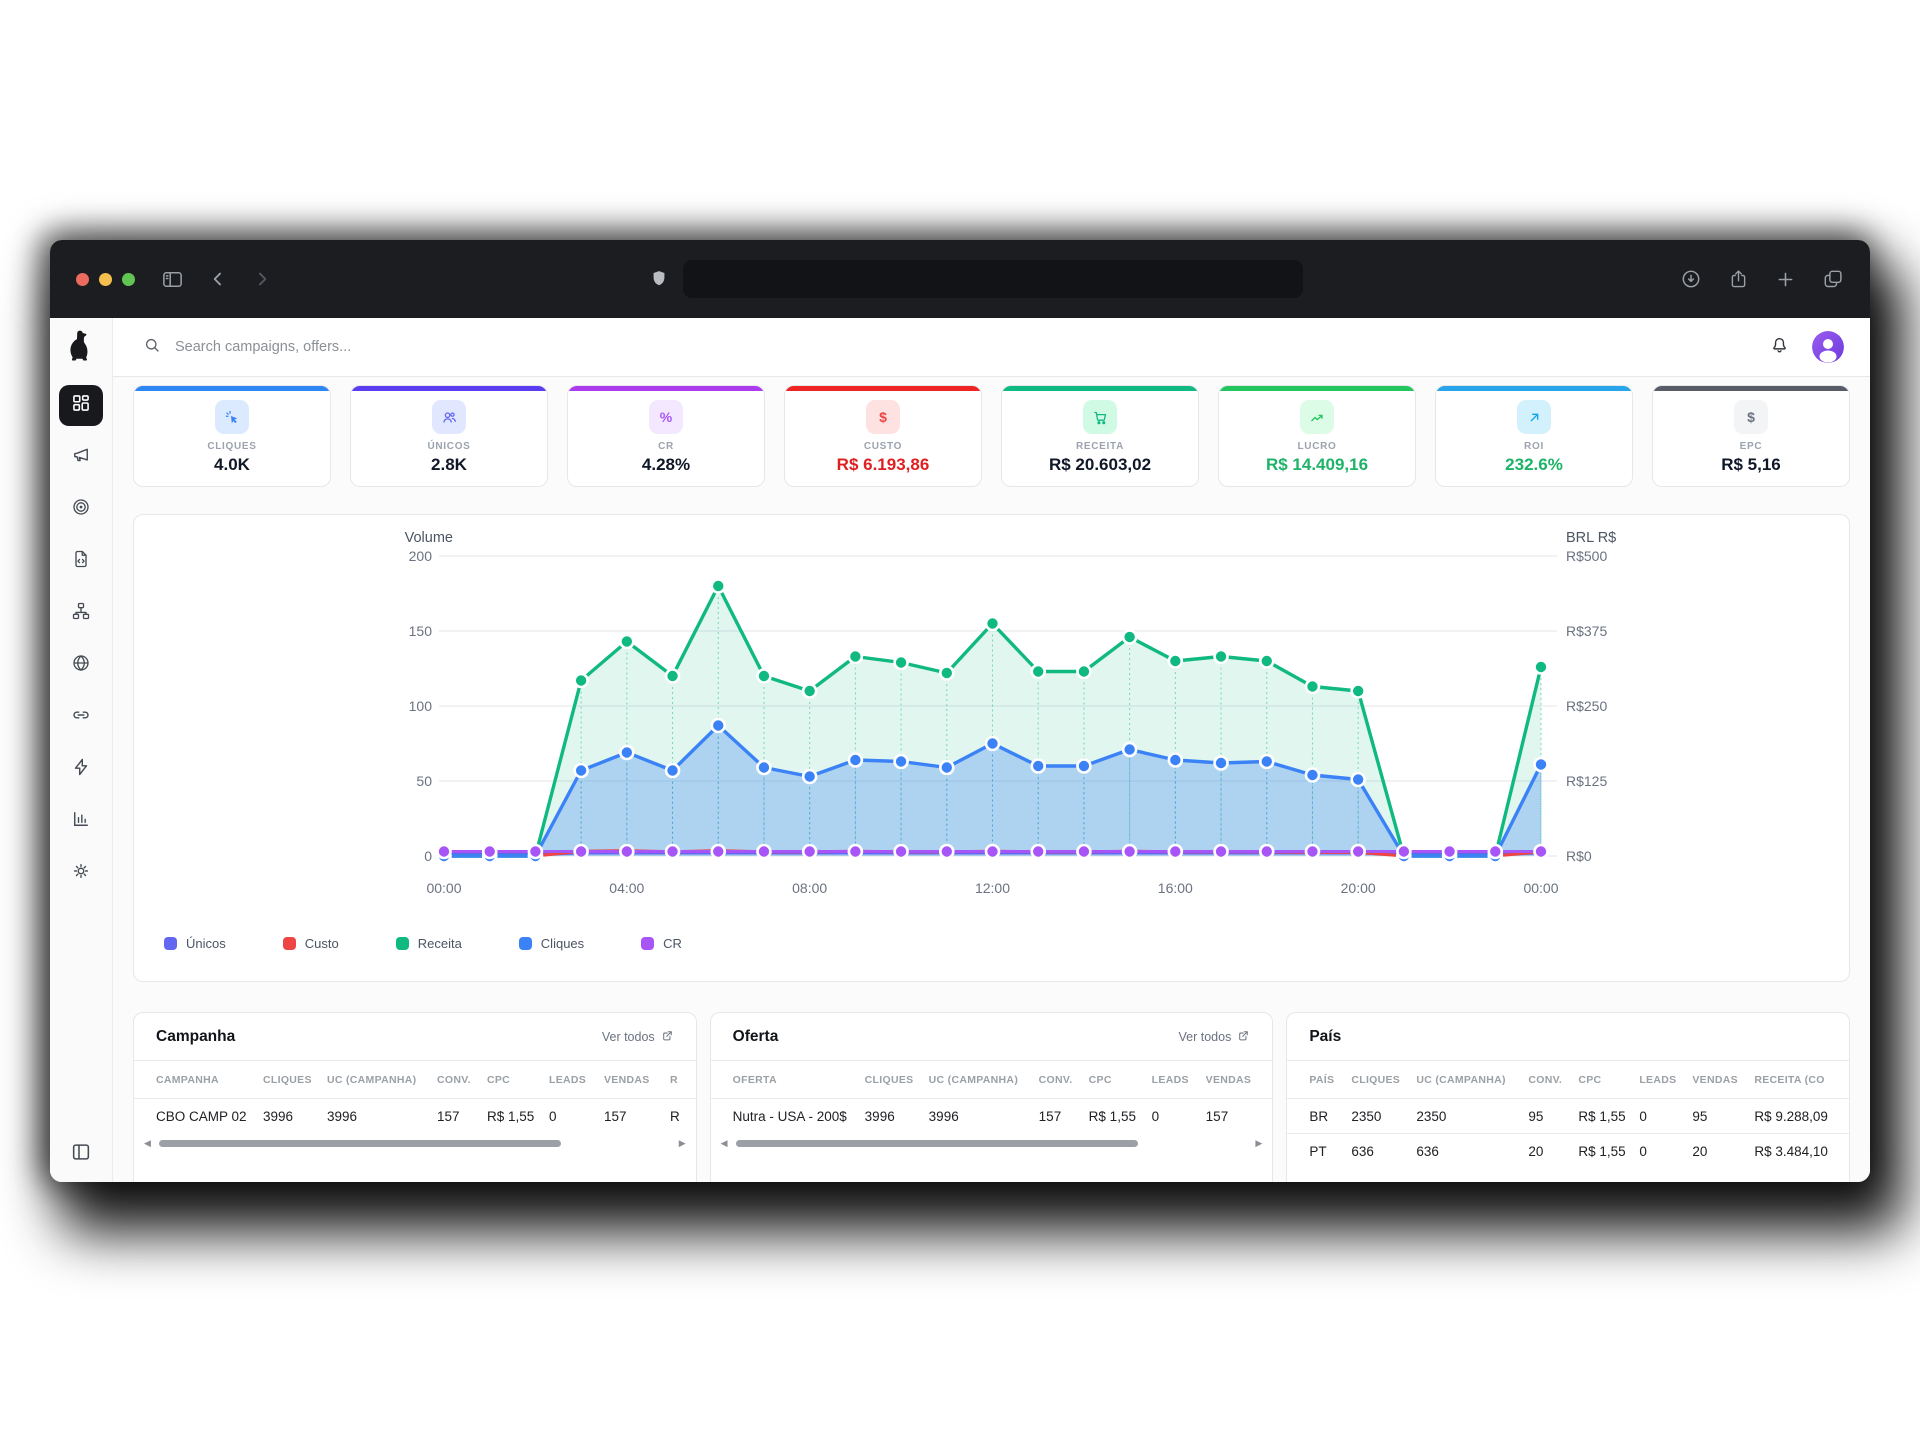 Image resolution: width=1920 pixels, height=1440 pixels. Describe the element at coordinates (659, 279) in the screenshot. I see `privacy-shield-icon` at that location.